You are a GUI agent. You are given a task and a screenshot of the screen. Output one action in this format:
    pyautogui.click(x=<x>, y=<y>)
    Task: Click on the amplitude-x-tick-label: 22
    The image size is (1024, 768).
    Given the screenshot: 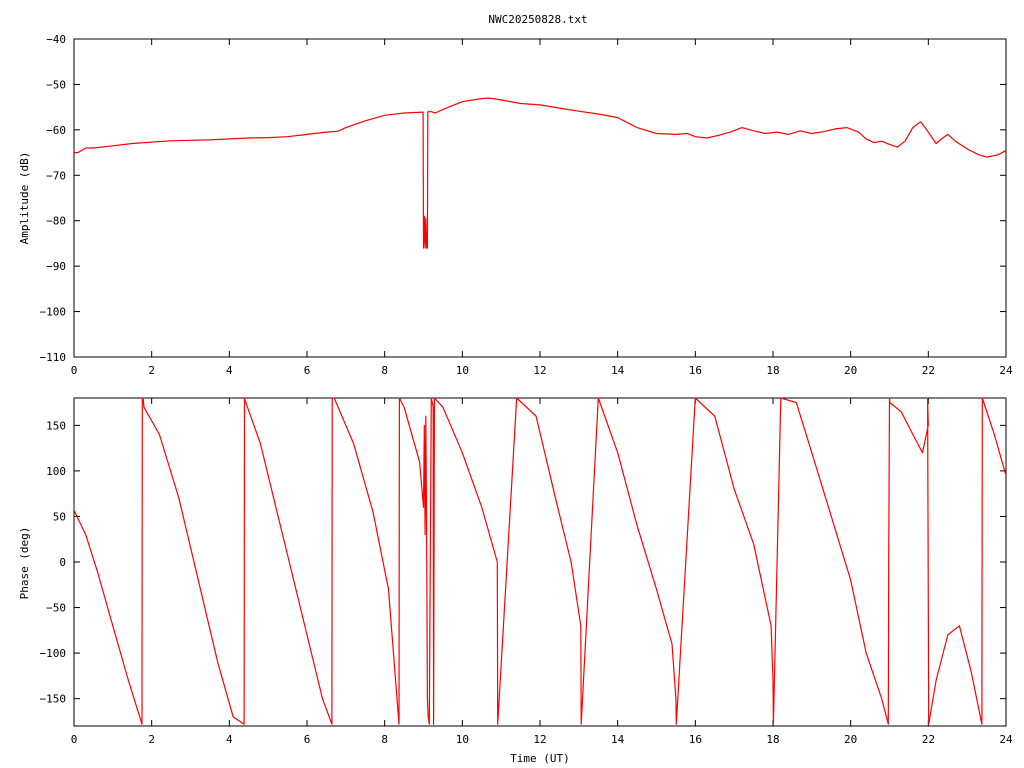 What is the action you would take?
    pyautogui.click(x=928, y=370)
    